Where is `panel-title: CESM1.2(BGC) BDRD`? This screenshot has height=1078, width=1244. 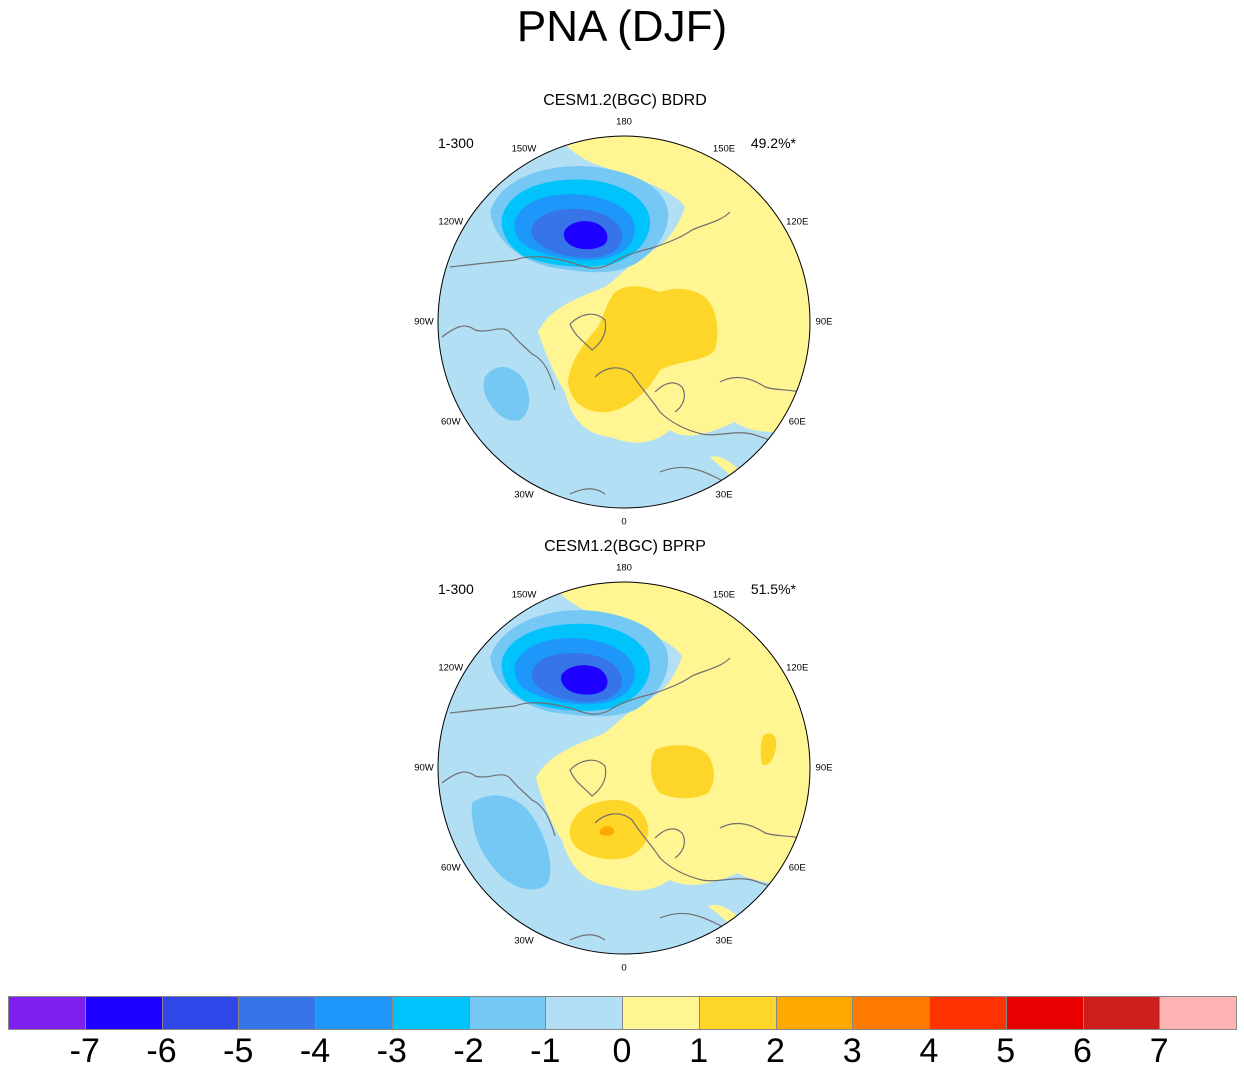
panel-title: CESM1.2(BGC) BDRD is located at coordinates (625, 100).